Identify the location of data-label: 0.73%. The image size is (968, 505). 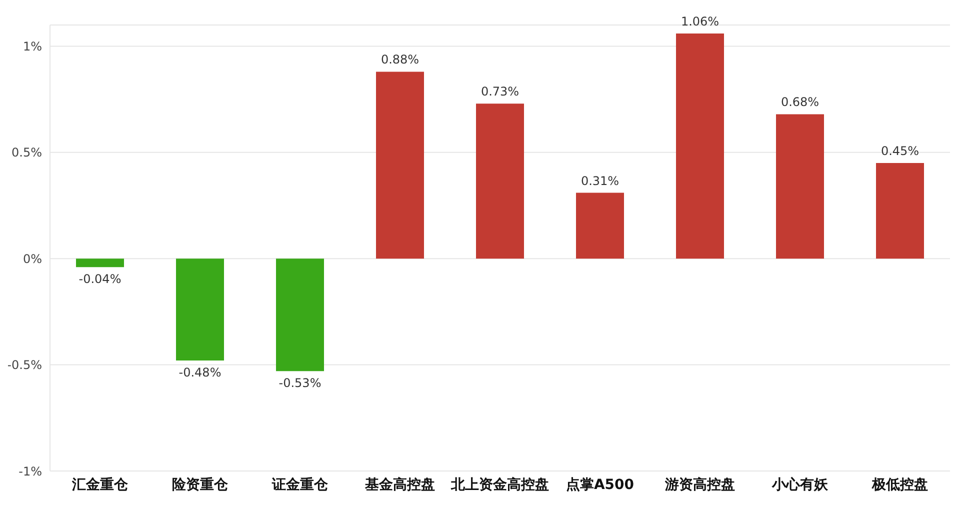
(500, 91).